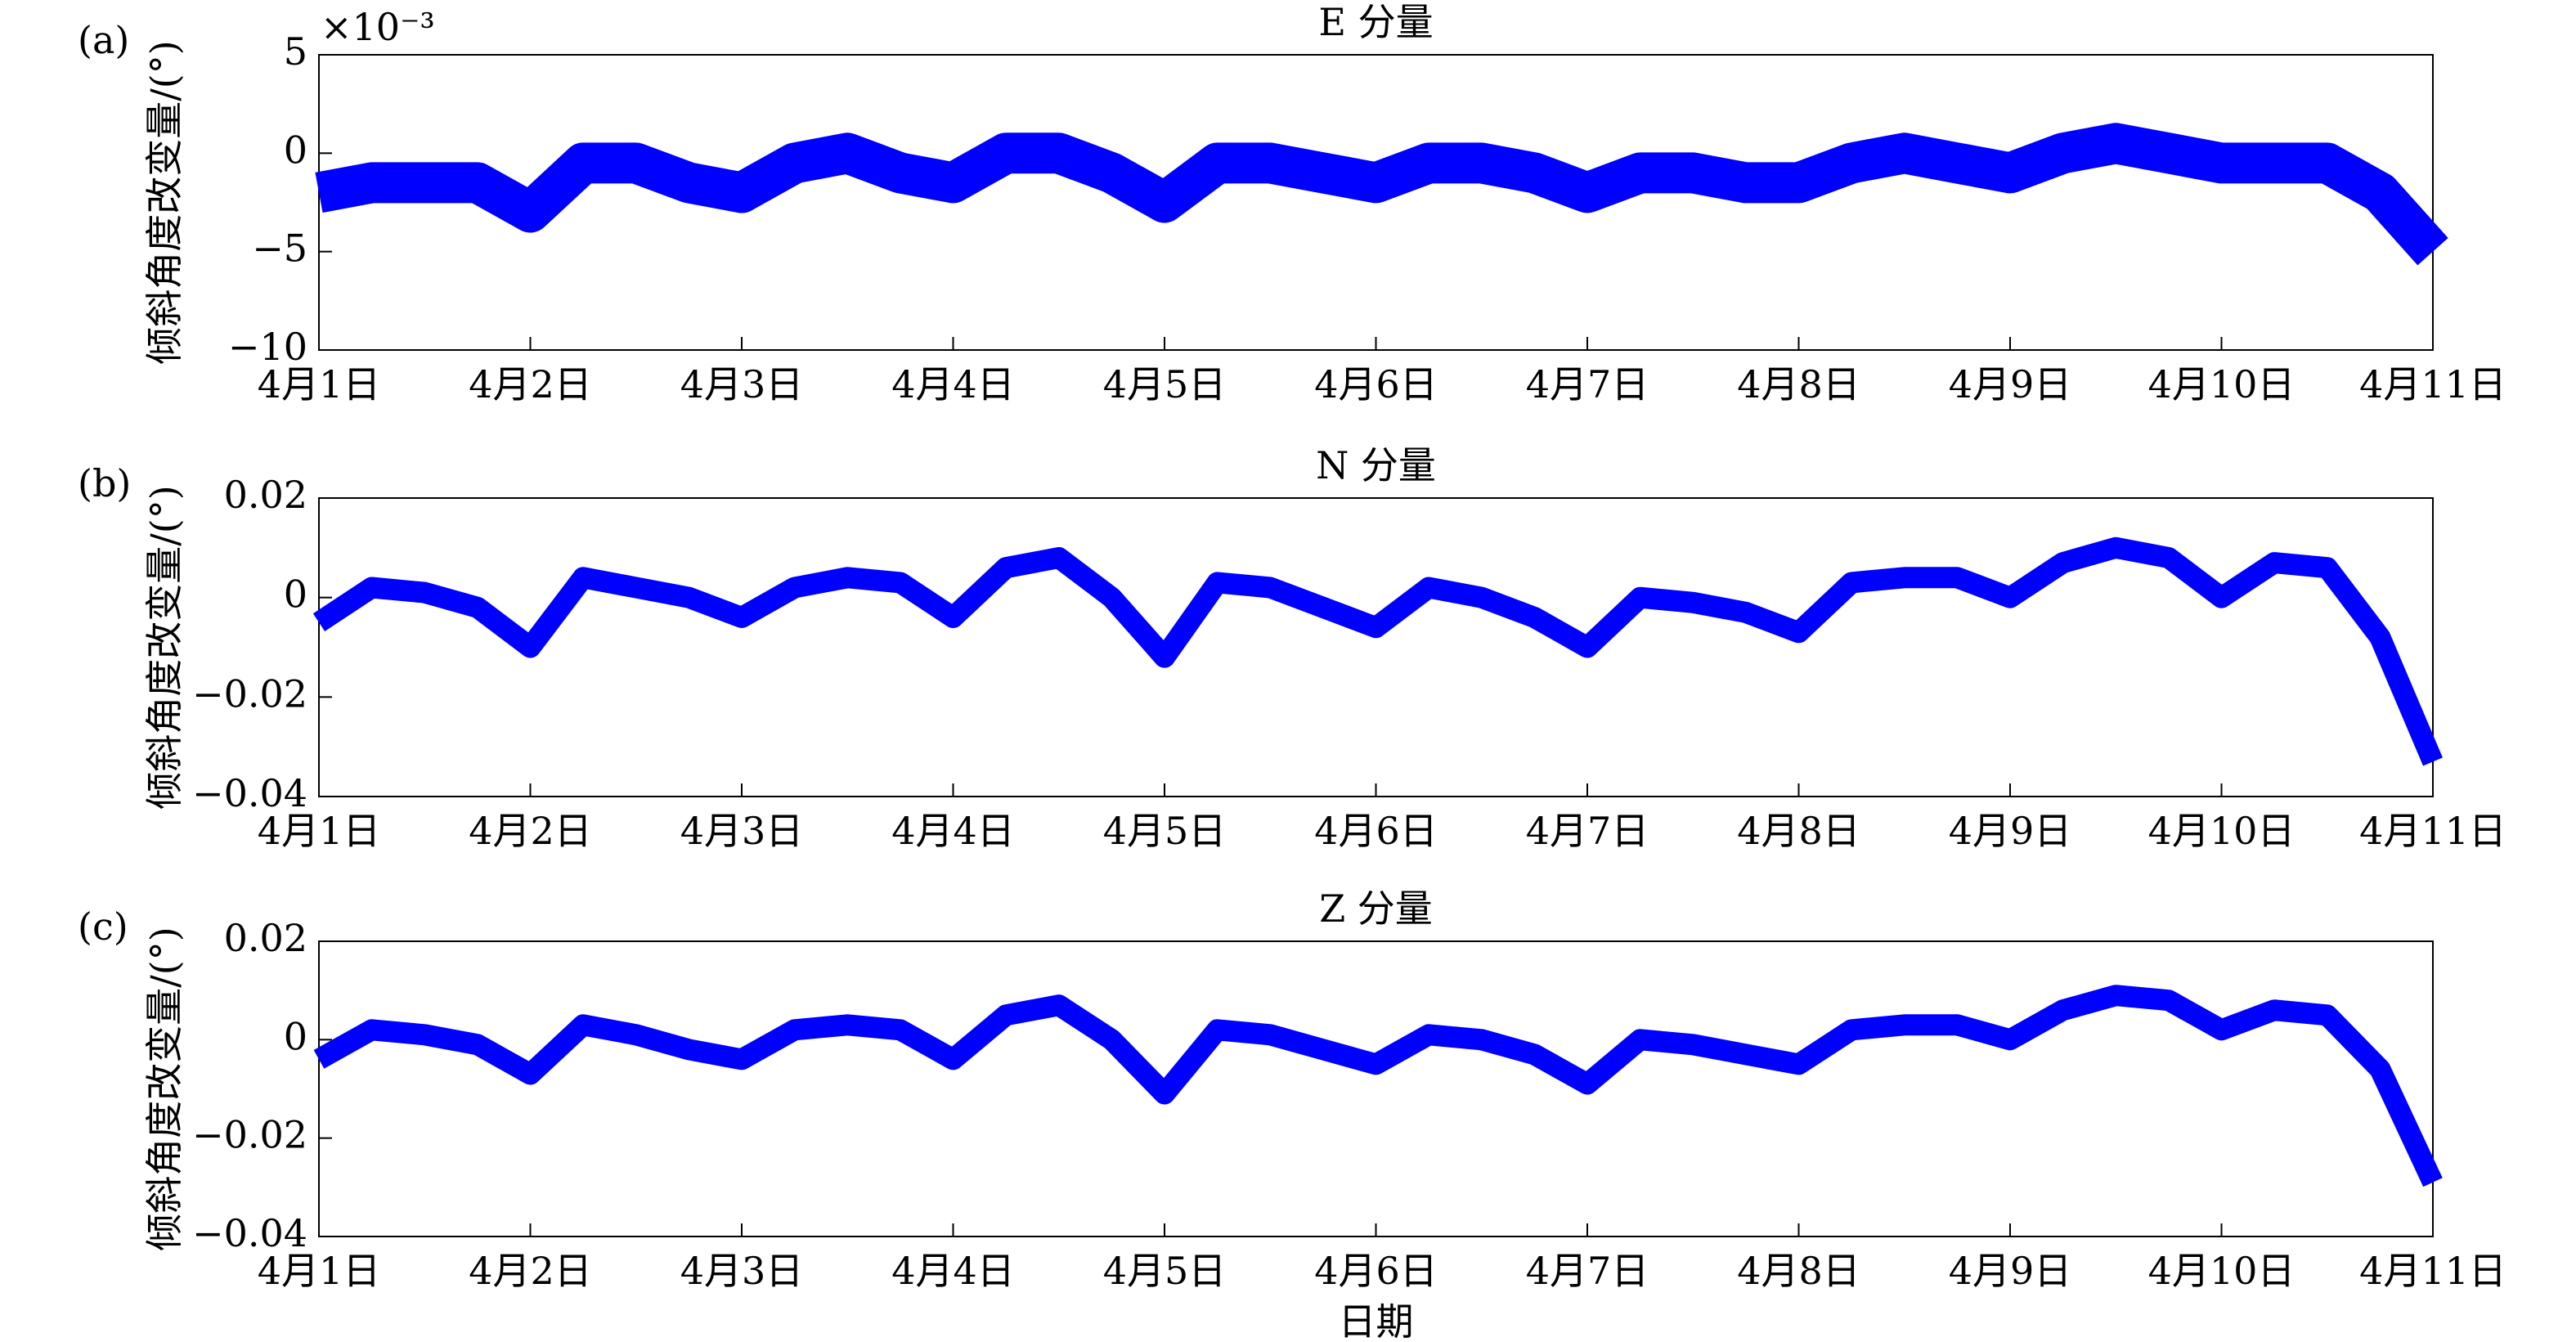  I want to click on panel-label: (c), so click(103, 926).